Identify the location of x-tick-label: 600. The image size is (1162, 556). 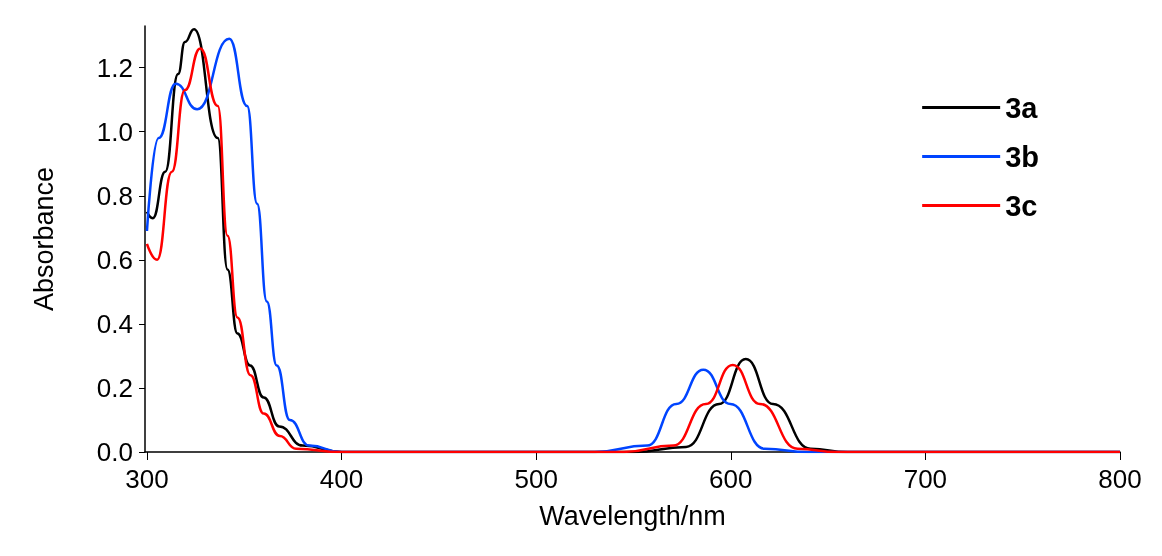
(731, 479).